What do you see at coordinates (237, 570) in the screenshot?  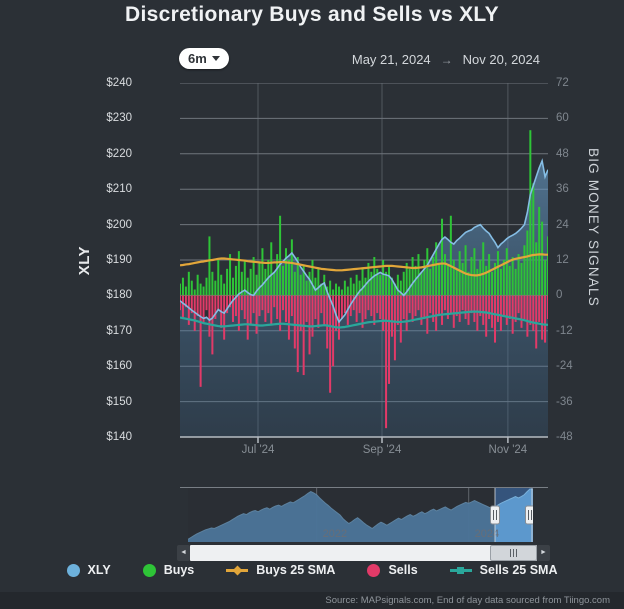 I see `legend-line-diamond-icon` at bounding box center [237, 570].